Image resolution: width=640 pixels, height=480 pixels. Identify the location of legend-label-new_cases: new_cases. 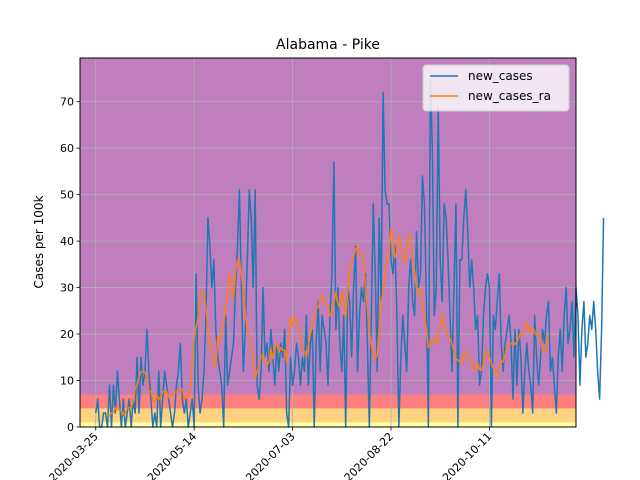
(500, 76).